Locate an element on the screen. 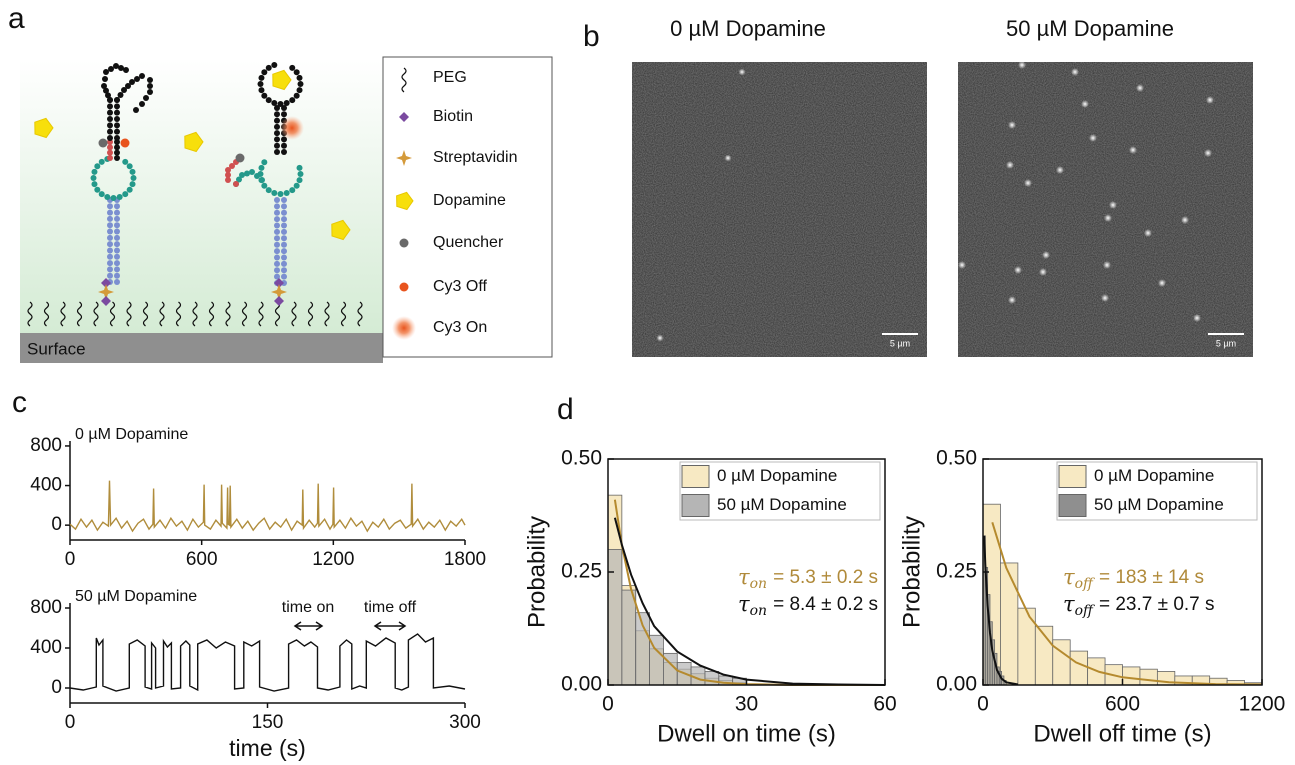 This screenshot has width=1295, height=765. legend-label: Cy3 On is located at coordinates (460, 327).